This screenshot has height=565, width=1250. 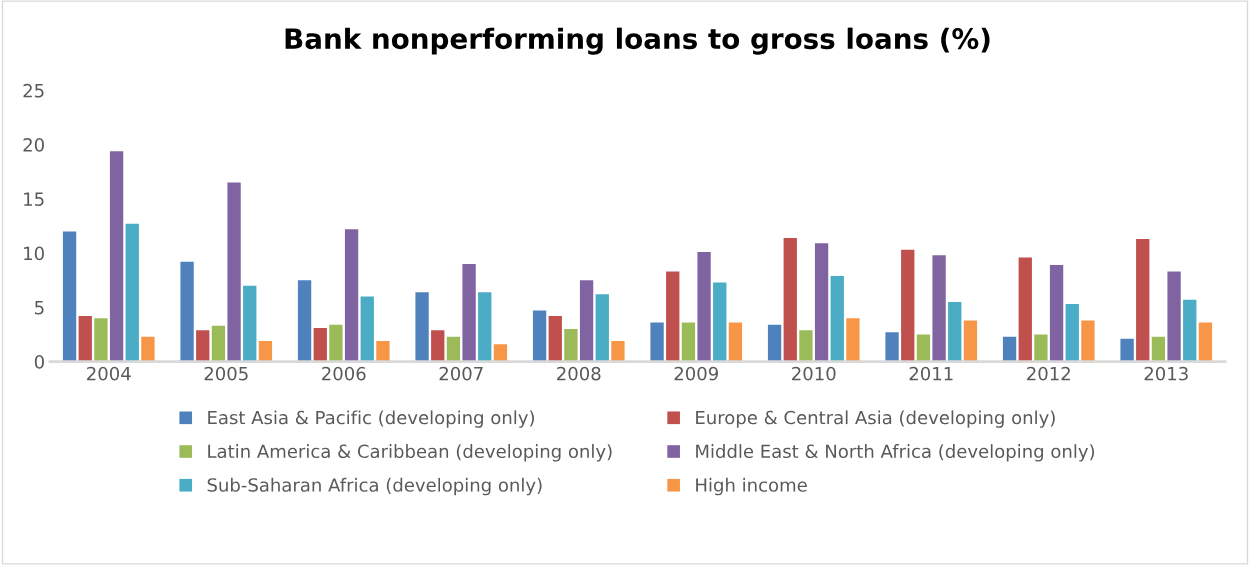 I want to click on x-tick-label: 2005, so click(x=226, y=373).